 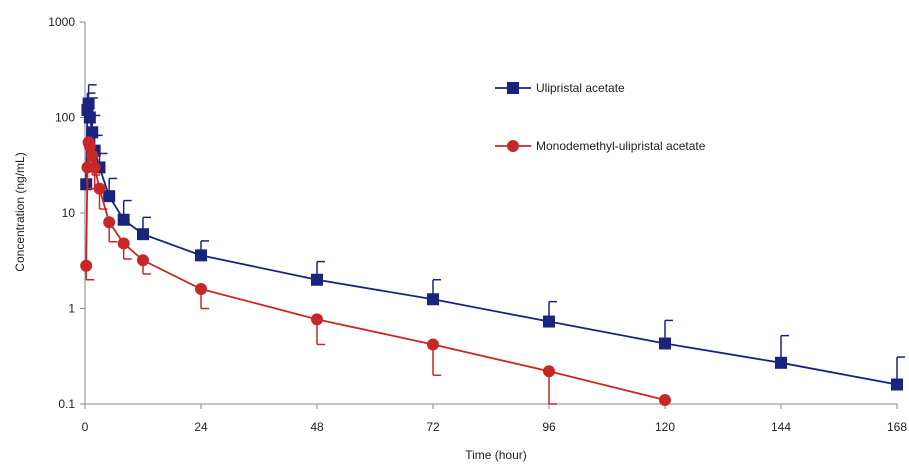 I want to click on y-tick-label: 1, so click(x=71, y=309).